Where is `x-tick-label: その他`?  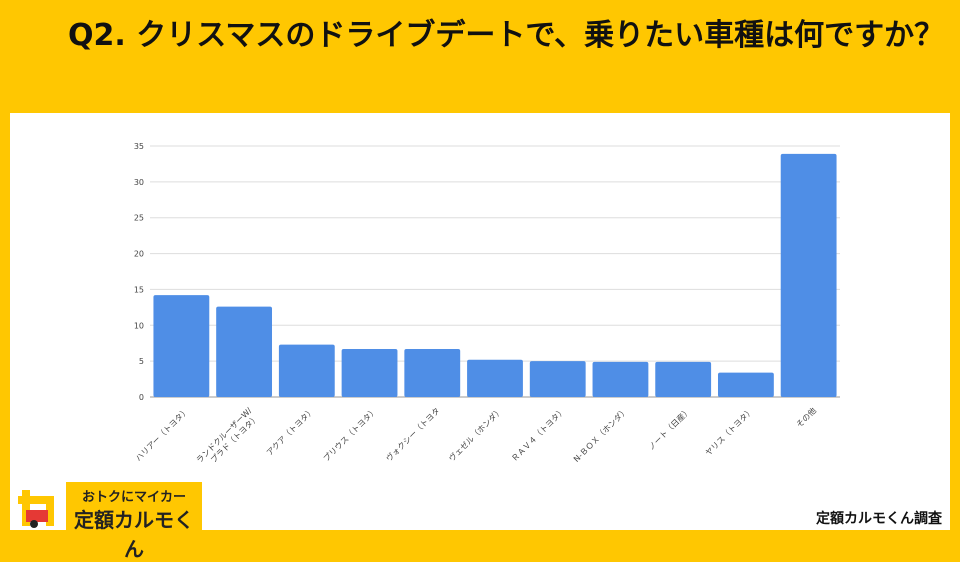
x-tick-label: その他 is located at coordinates (806, 417).